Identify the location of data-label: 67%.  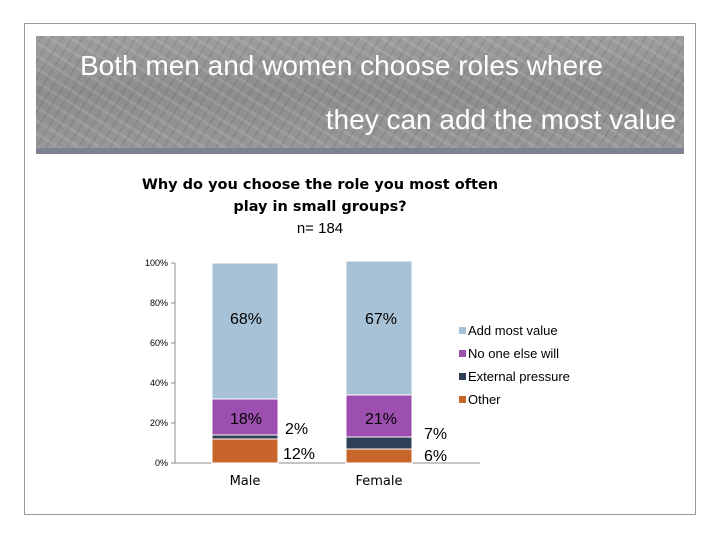
(381, 319).